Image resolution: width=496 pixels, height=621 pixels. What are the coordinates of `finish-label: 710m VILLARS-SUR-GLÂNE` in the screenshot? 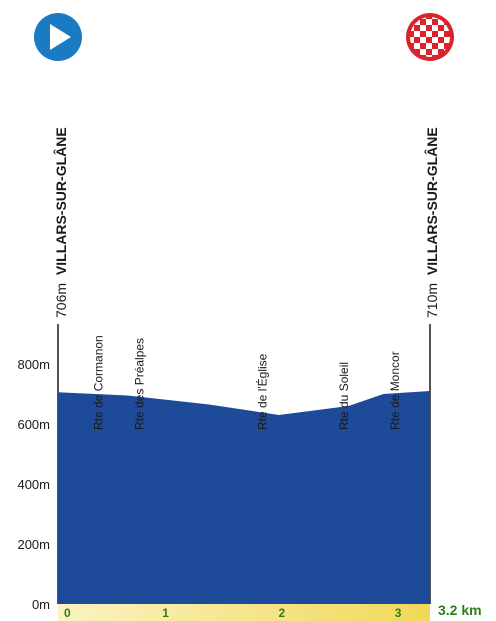 It's located at (431, 222).